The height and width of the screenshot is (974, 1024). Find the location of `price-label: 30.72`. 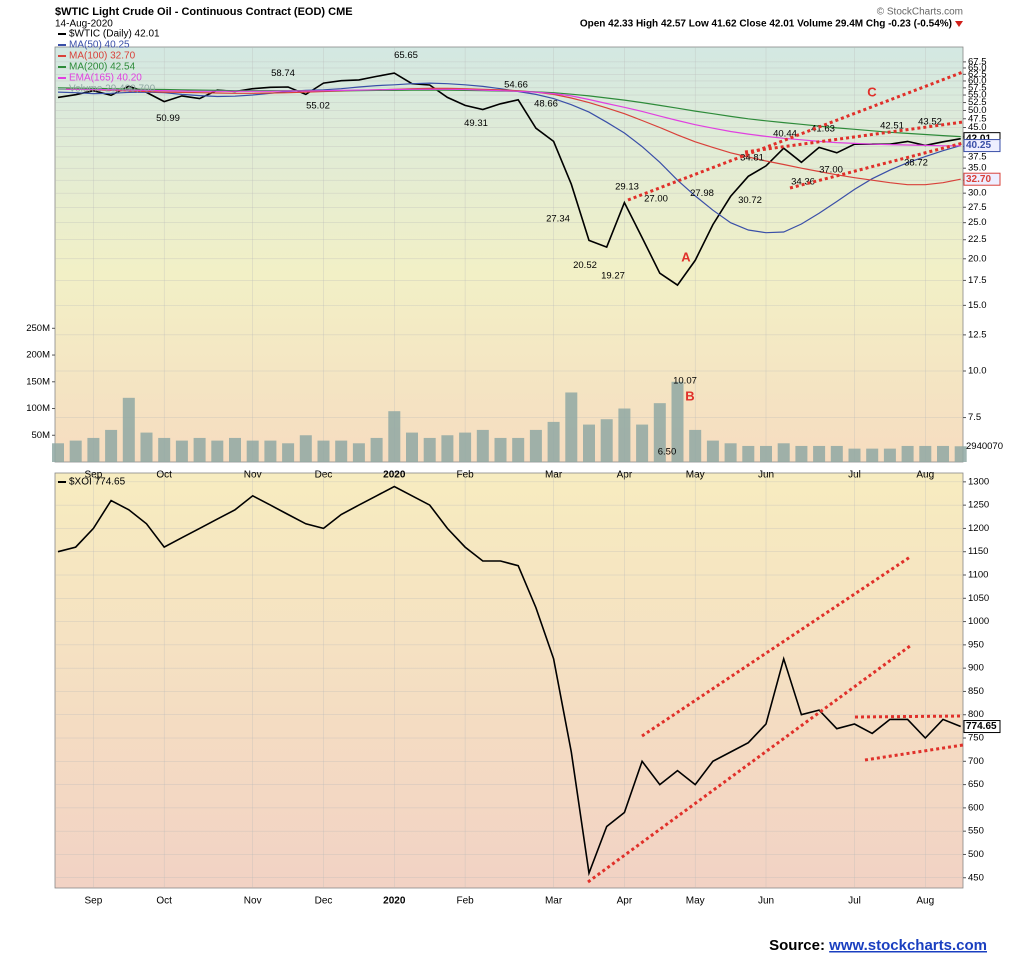

price-label: 30.72 is located at coordinates (750, 200).